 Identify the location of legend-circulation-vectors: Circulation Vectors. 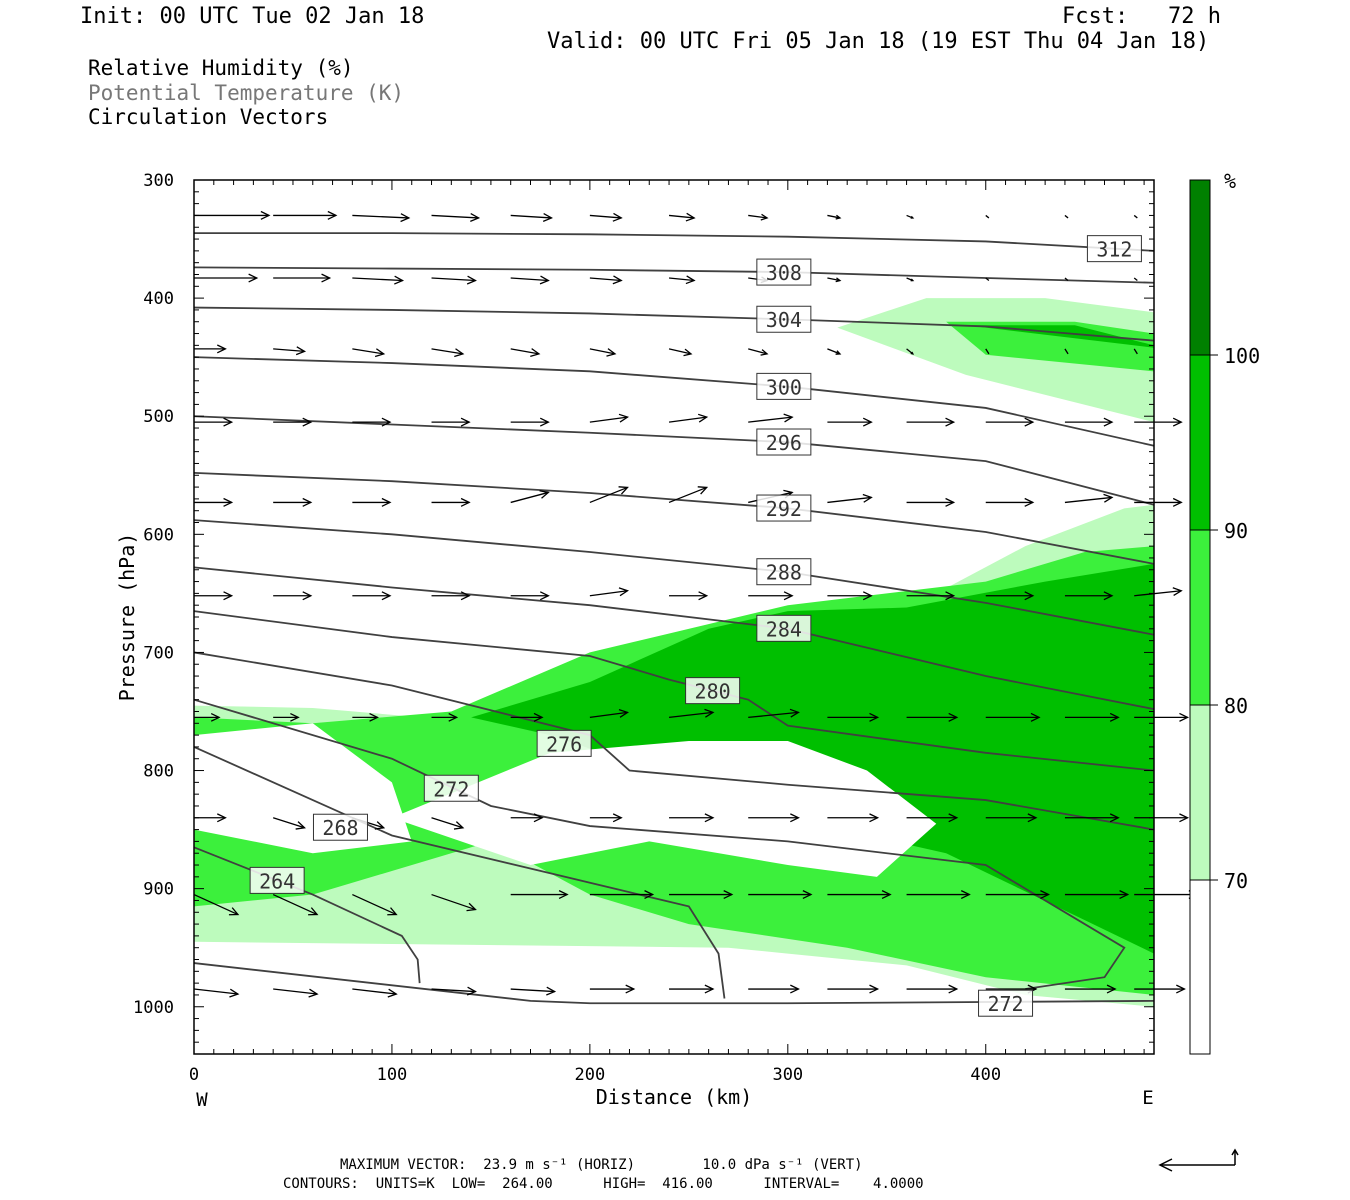
(208, 117).